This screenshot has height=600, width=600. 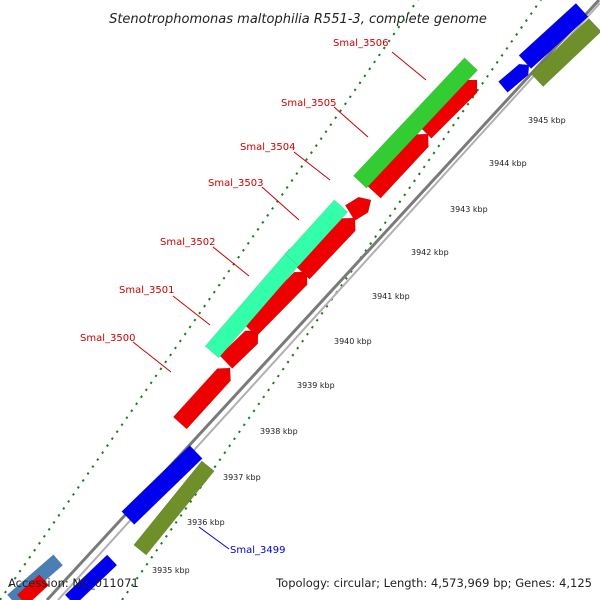 I want to click on feature-fragment, so click(x=35, y=577).